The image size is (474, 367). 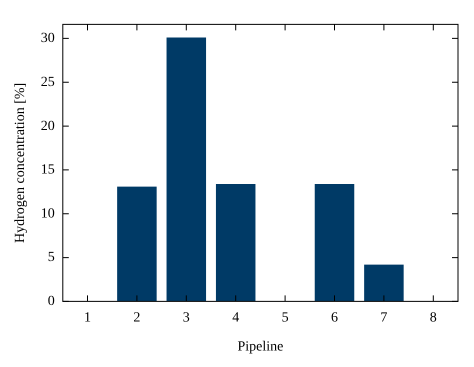 I want to click on y-tick-label: 15, so click(x=47, y=170).